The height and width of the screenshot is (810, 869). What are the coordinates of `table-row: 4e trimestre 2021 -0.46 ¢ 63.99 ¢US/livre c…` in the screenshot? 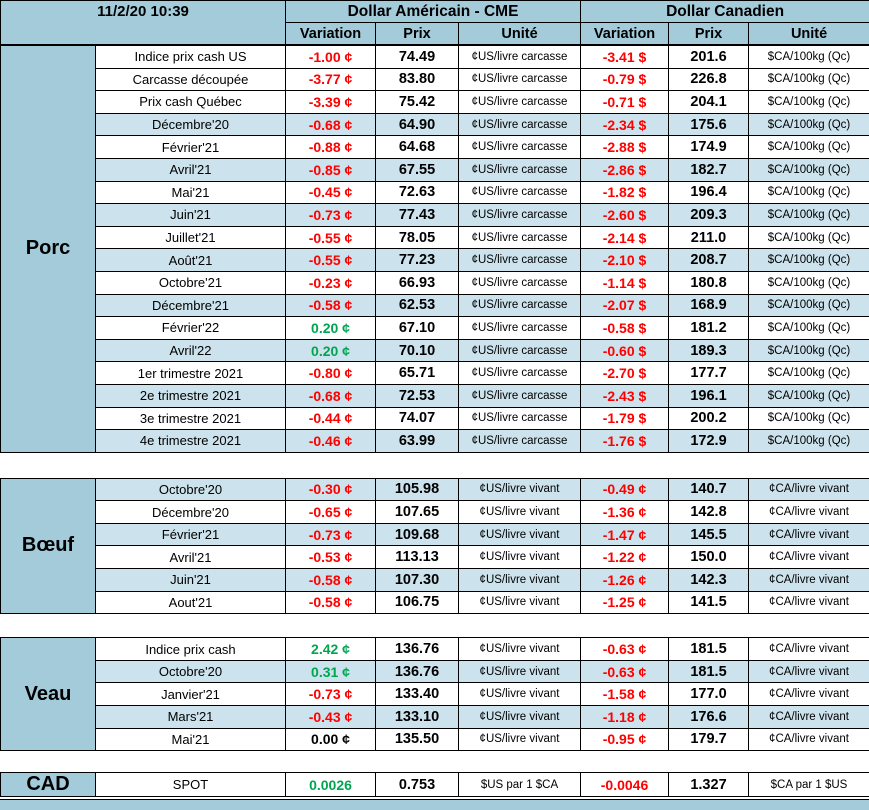 It's located at (435, 441).